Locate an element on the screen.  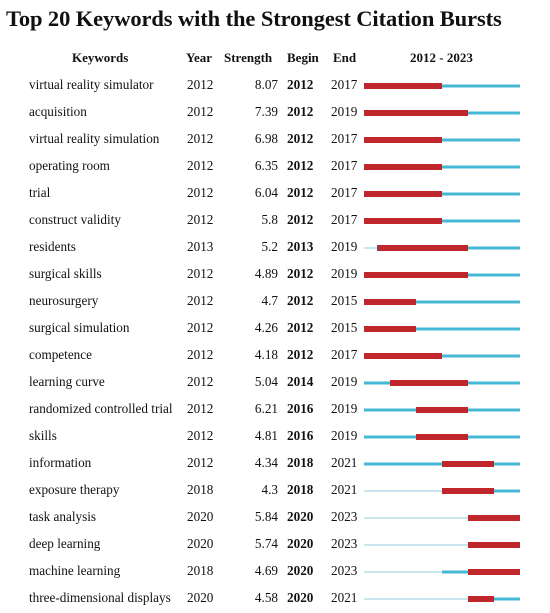
end-cell: 2015 is located at coordinates (344, 300).